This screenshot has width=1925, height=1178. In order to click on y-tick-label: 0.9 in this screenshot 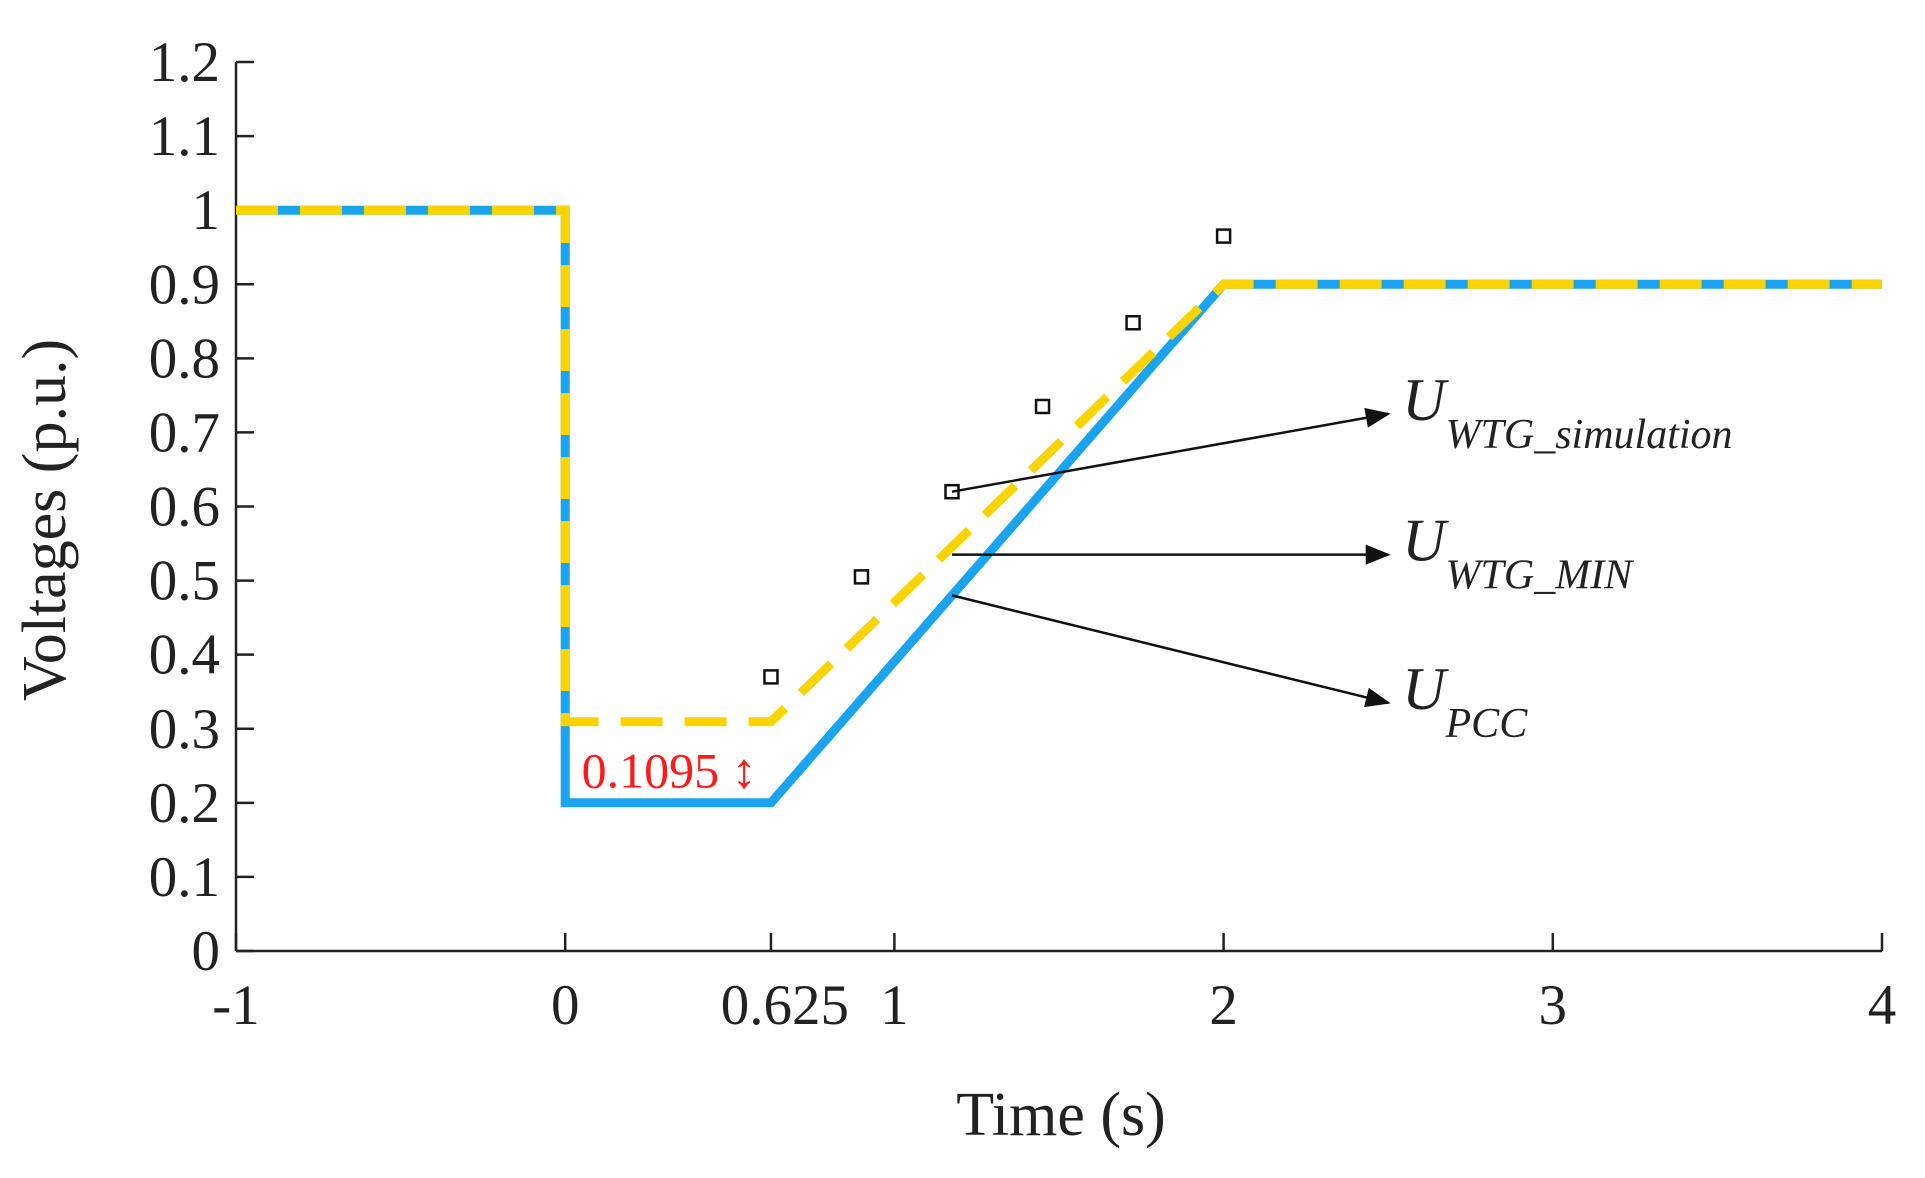, I will do `click(184, 284)`.